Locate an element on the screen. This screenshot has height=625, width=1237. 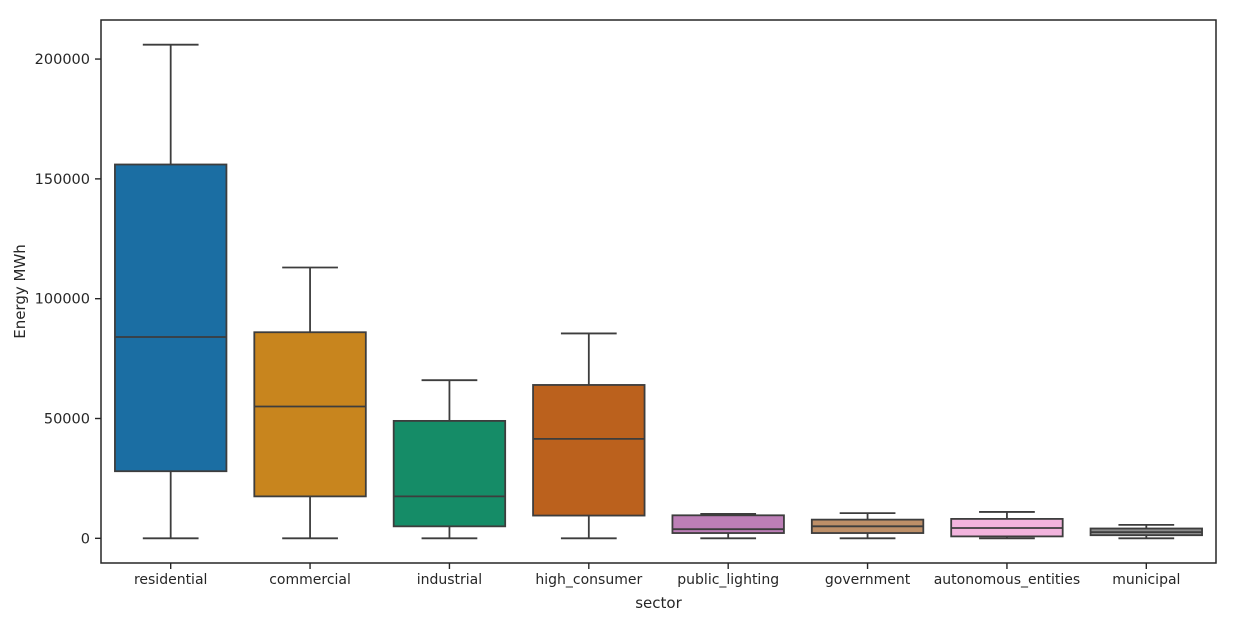
y-tick-label: 100000 is located at coordinates (62, 300).